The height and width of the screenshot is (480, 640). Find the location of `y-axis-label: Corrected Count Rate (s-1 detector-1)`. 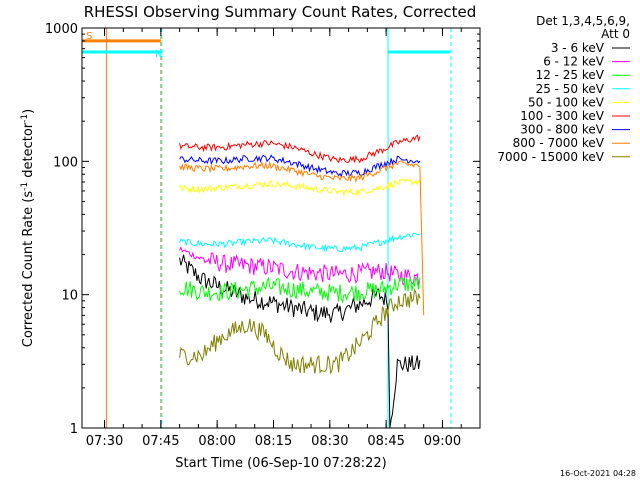

y-axis-label: Corrected Count Rate (s-1 detector-1) is located at coordinates (28, 228).